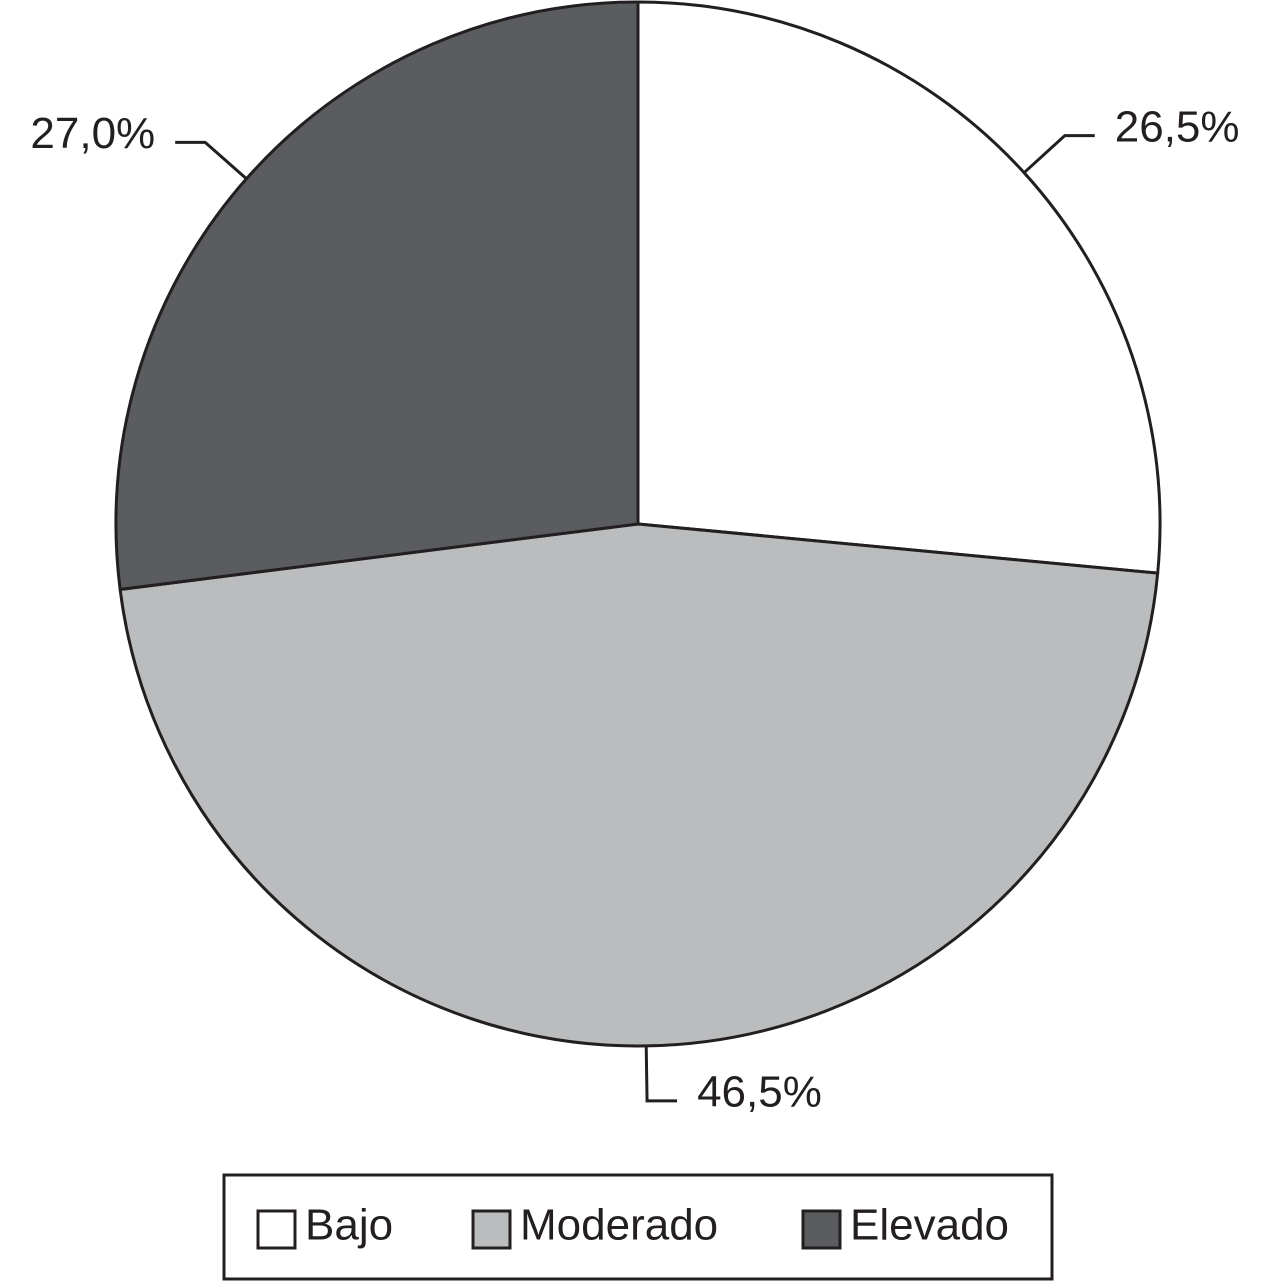  I want to click on legend-box, so click(638, 1227).